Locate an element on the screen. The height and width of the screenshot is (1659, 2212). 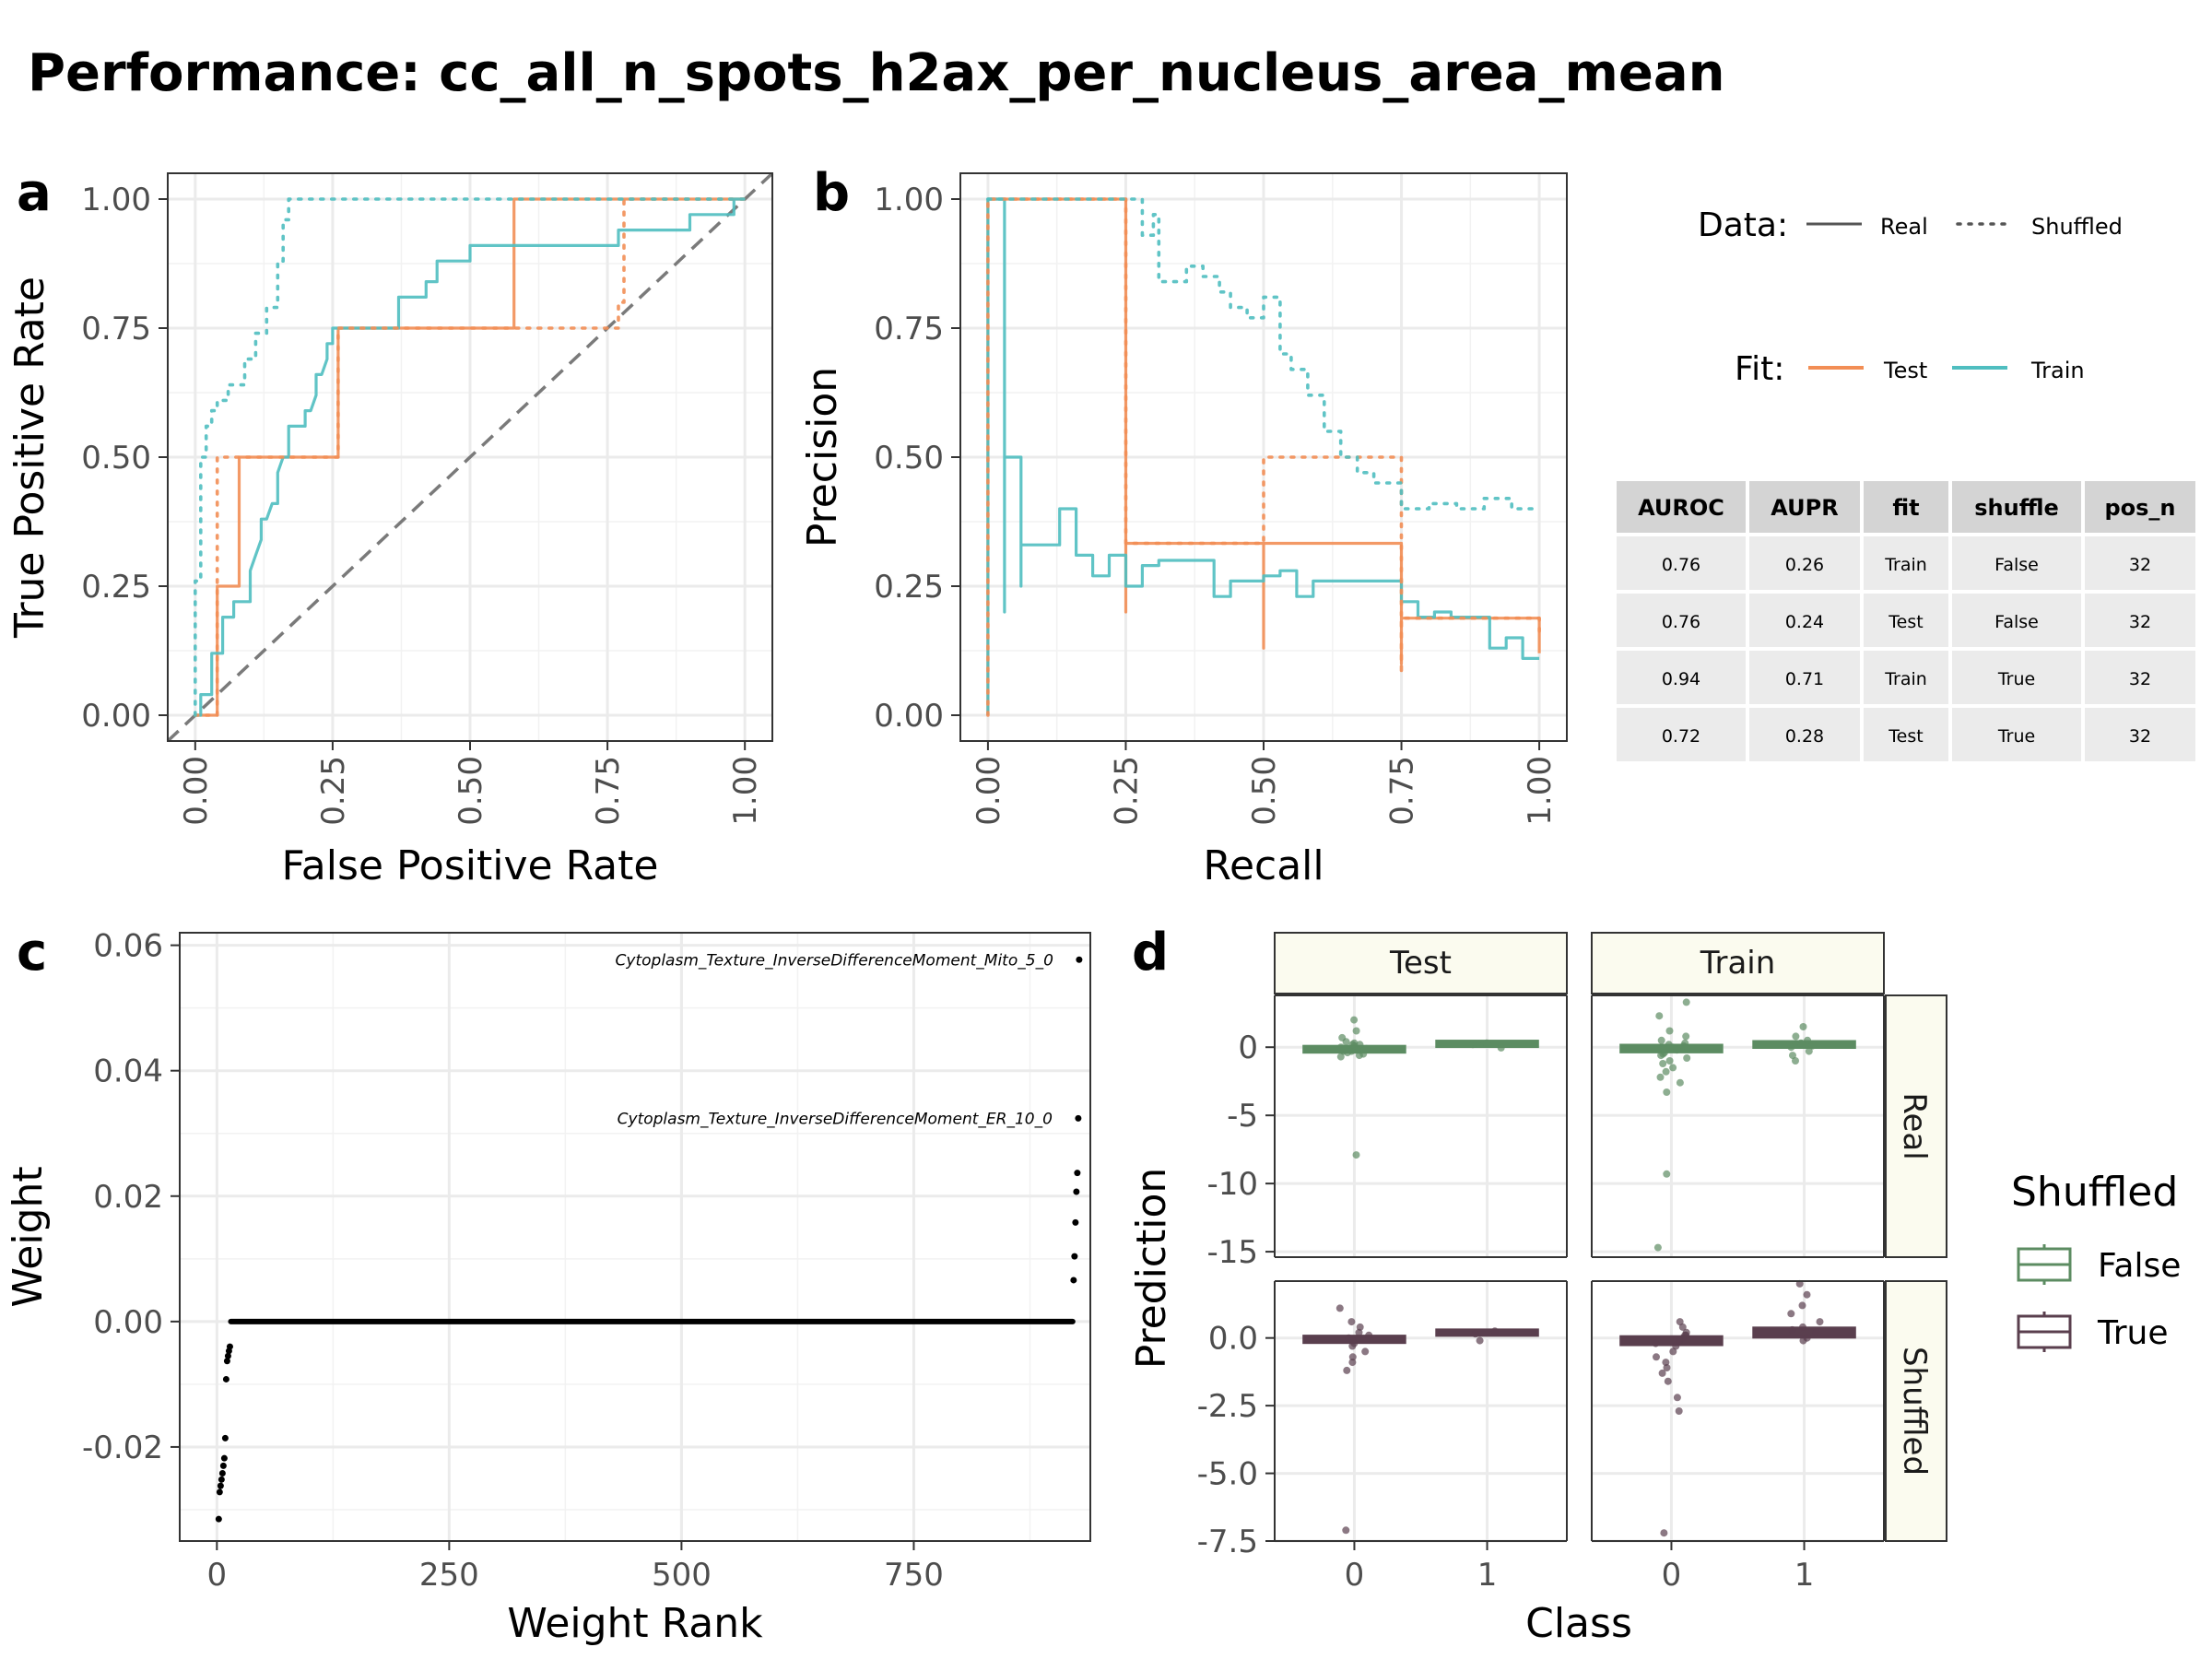
series-line-train-real is located at coordinates (1263, 456).